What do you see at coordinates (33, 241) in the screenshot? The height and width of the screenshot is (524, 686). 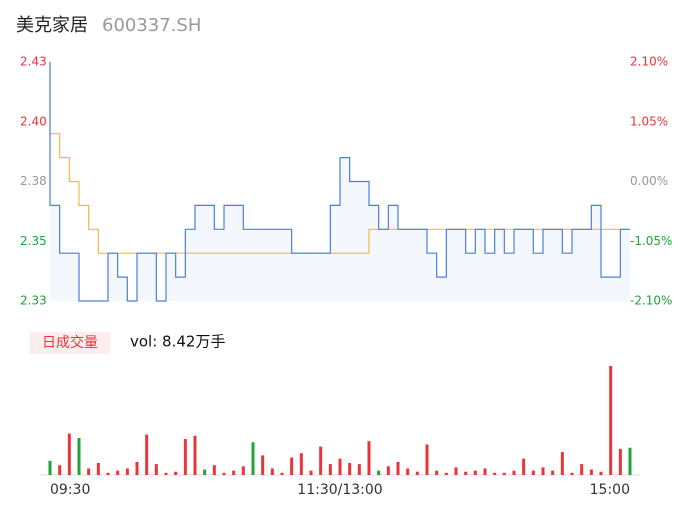 I see `y-tick-label: 2.35` at bounding box center [33, 241].